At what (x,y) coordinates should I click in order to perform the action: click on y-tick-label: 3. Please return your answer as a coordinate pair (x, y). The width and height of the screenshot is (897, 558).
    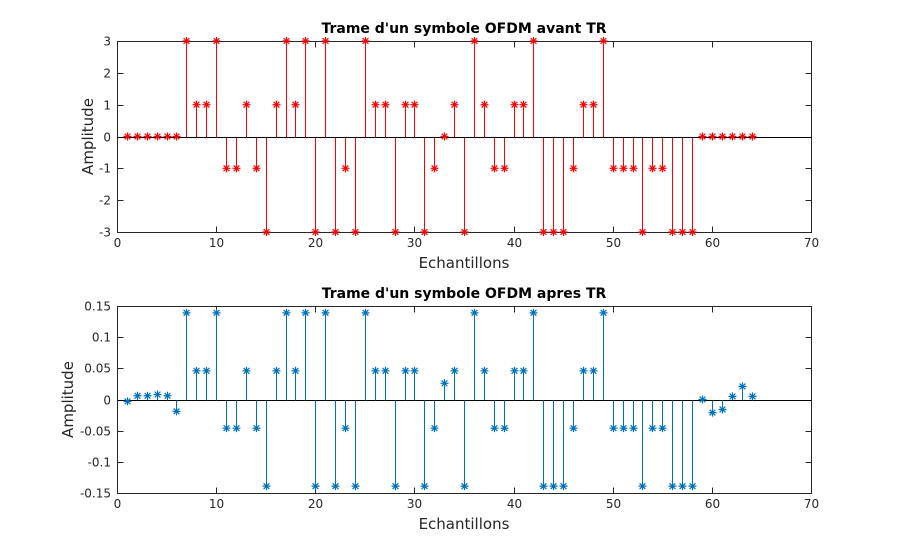
    Looking at the image, I should click on (107, 42).